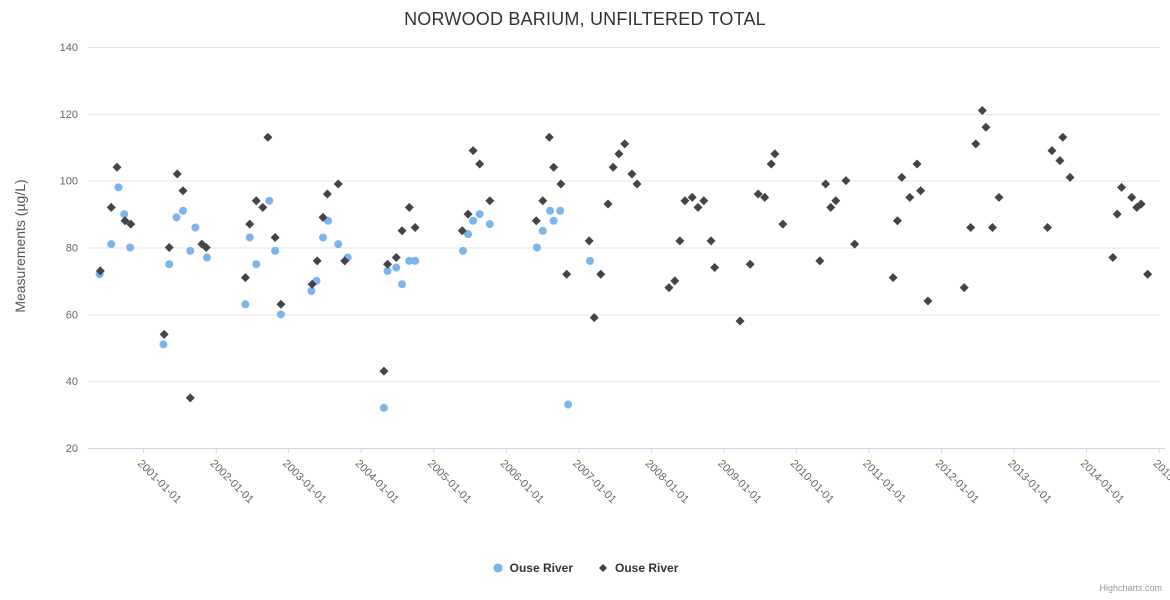 The image size is (1170, 600). What do you see at coordinates (1130, 588) in the screenshot?
I see `highcharts-credits: Highcharts.com` at bounding box center [1130, 588].